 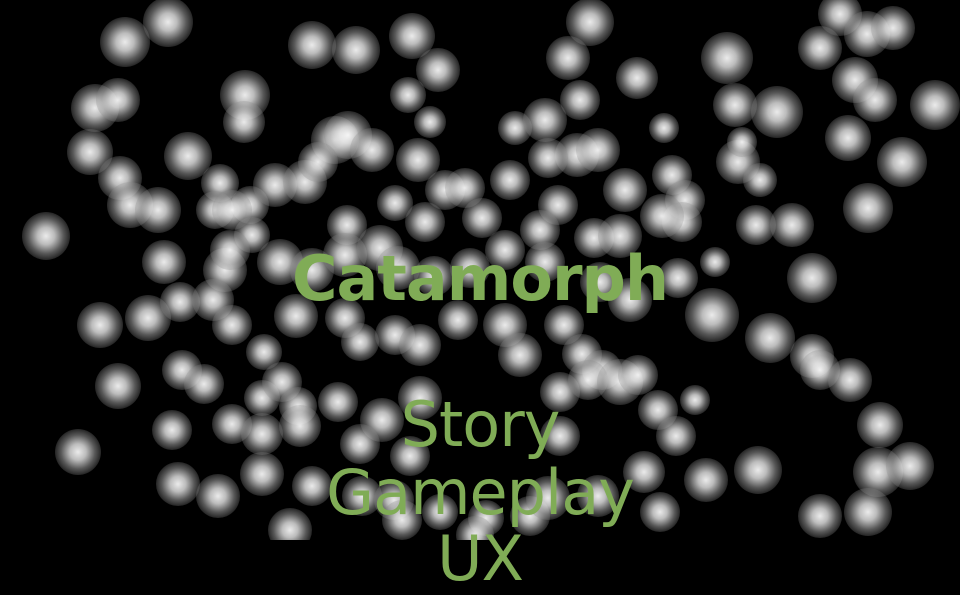 I want to click on game-title: Catamorph, so click(x=480, y=278).